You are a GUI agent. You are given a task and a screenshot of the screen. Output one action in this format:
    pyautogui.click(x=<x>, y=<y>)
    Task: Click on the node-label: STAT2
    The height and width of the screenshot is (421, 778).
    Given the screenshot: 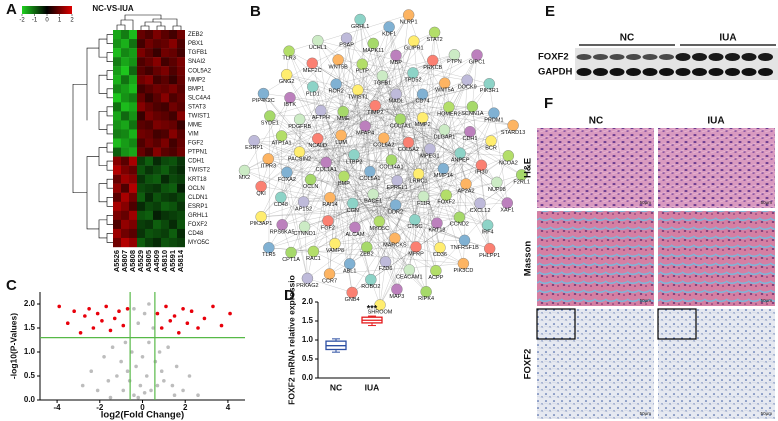 What is the action you would take?
    pyautogui.click(x=434, y=40)
    